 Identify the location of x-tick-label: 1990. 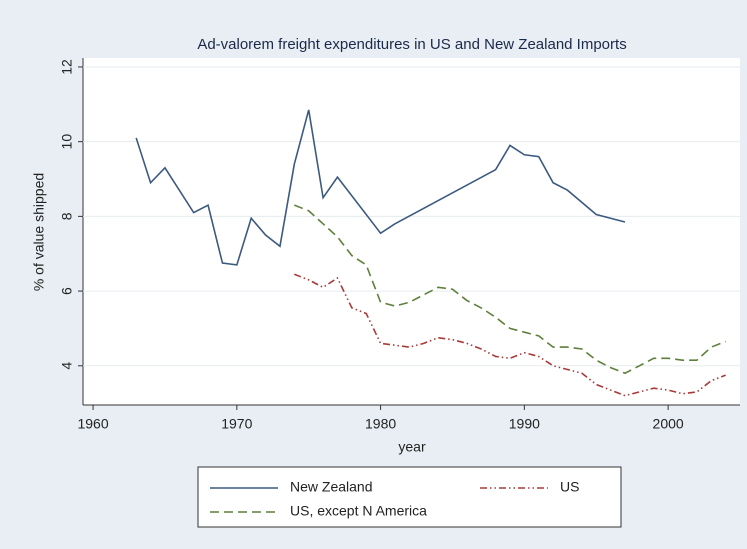
(524, 424).